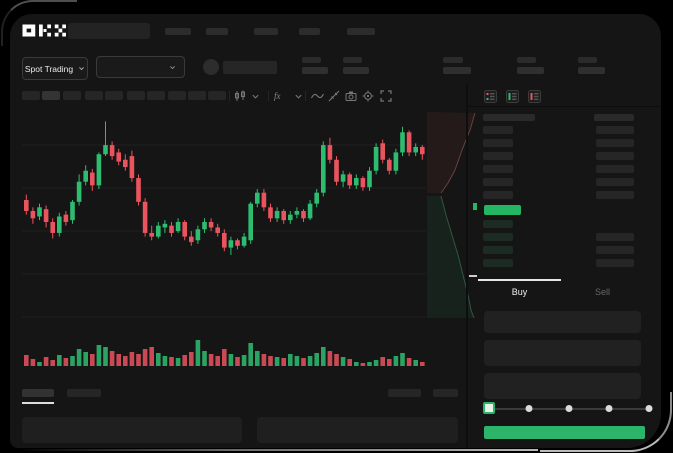 The width and height of the screenshot is (673, 453). Describe the element at coordinates (357, 430) in the screenshot. I see `positions-panel-placeholder` at that location.